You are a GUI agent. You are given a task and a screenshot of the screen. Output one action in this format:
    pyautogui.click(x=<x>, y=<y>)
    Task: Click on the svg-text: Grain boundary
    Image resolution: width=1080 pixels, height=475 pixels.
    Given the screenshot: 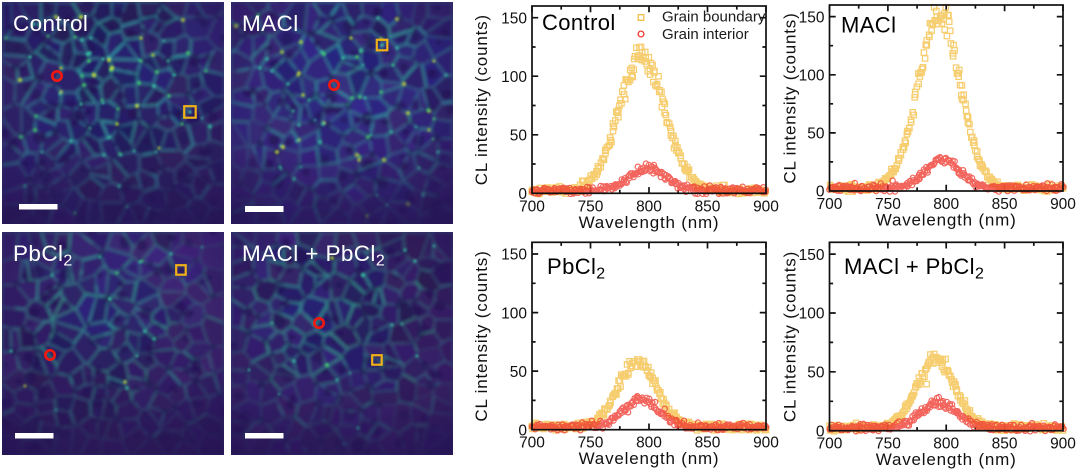 What is the action you would take?
    pyautogui.click(x=714, y=17)
    